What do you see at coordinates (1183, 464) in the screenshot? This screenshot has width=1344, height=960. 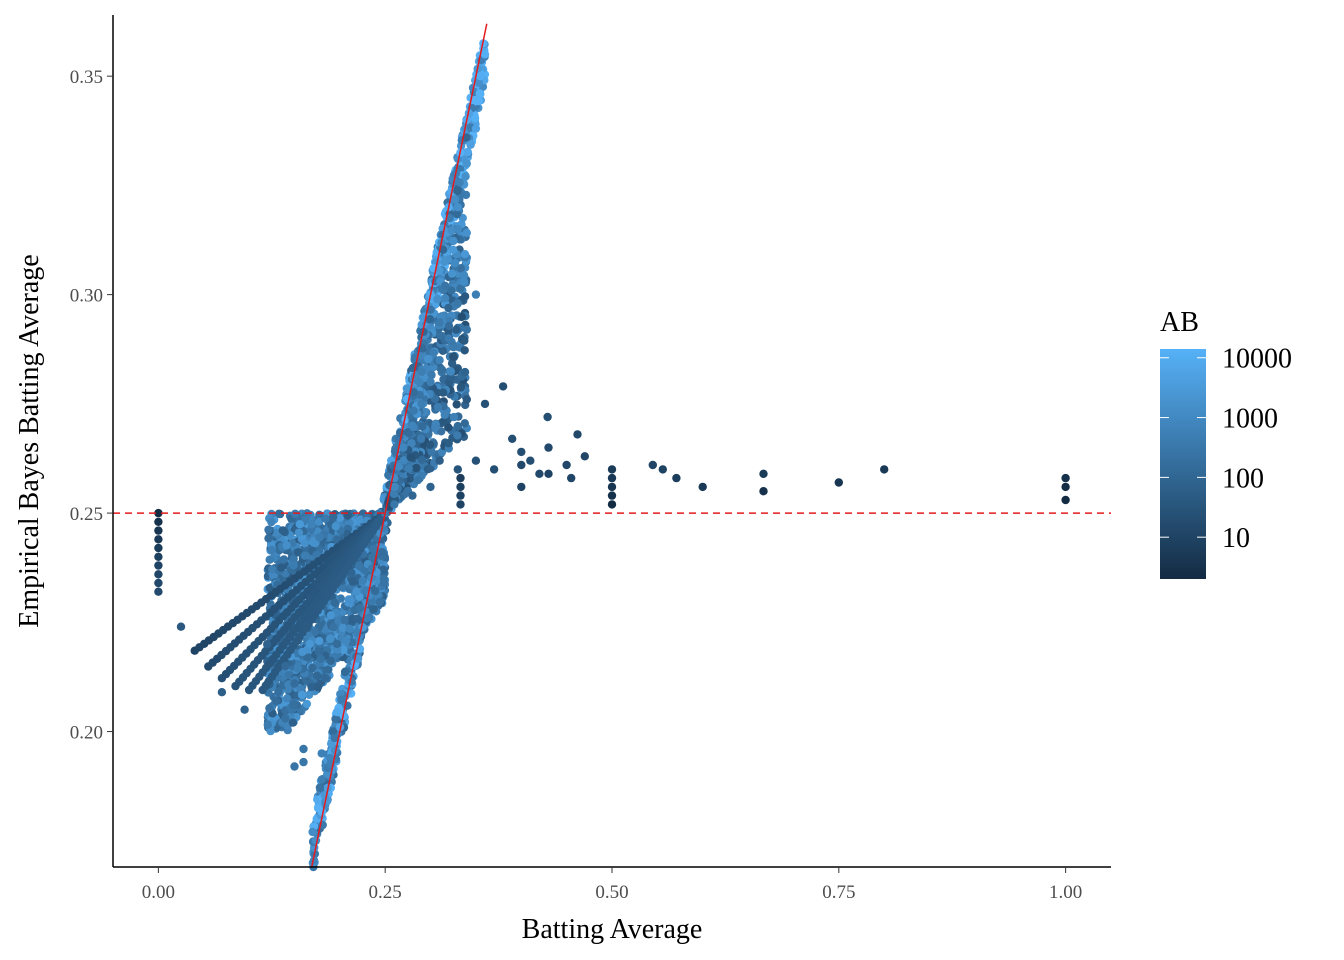 I see `legend-colorbar` at bounding box center [1183, 464].